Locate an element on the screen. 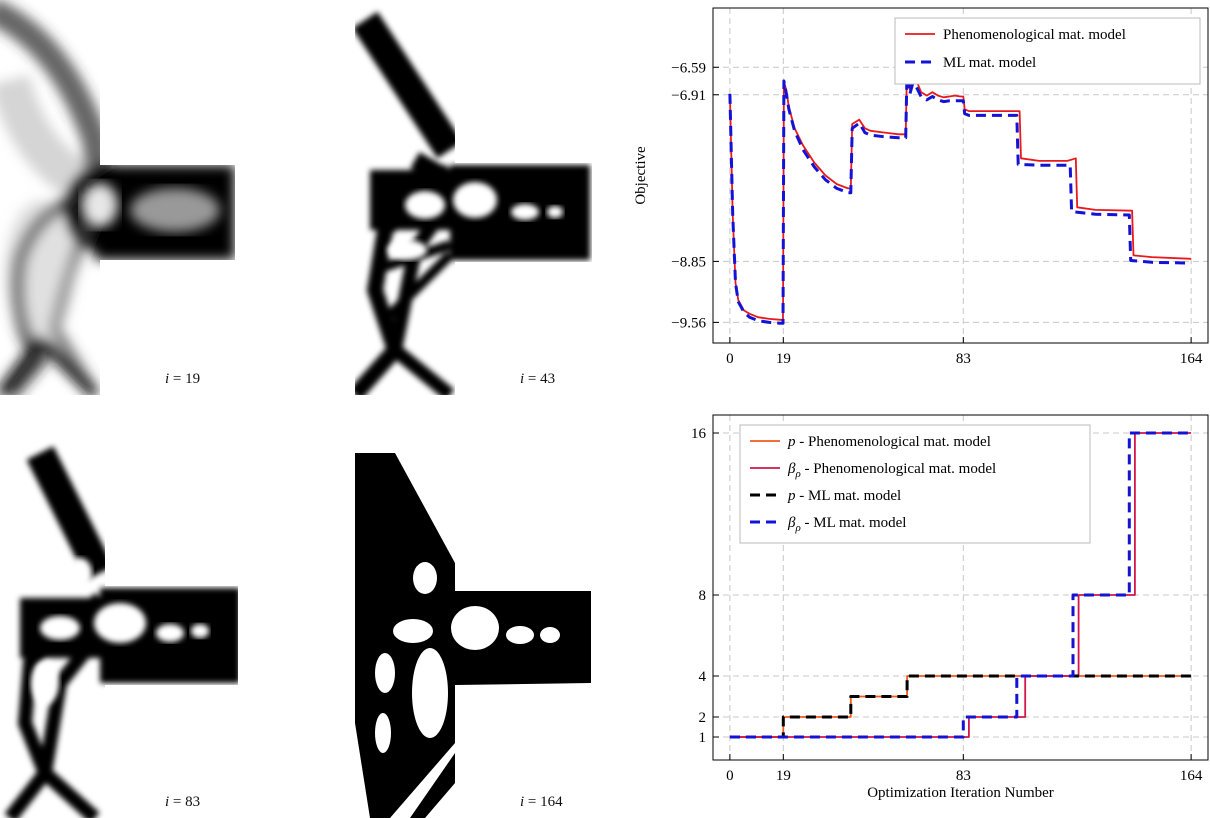 This screenshot has width=1210, height=818. legend-entry-2: p - ML mat. model is located at coordinates (844, 496).